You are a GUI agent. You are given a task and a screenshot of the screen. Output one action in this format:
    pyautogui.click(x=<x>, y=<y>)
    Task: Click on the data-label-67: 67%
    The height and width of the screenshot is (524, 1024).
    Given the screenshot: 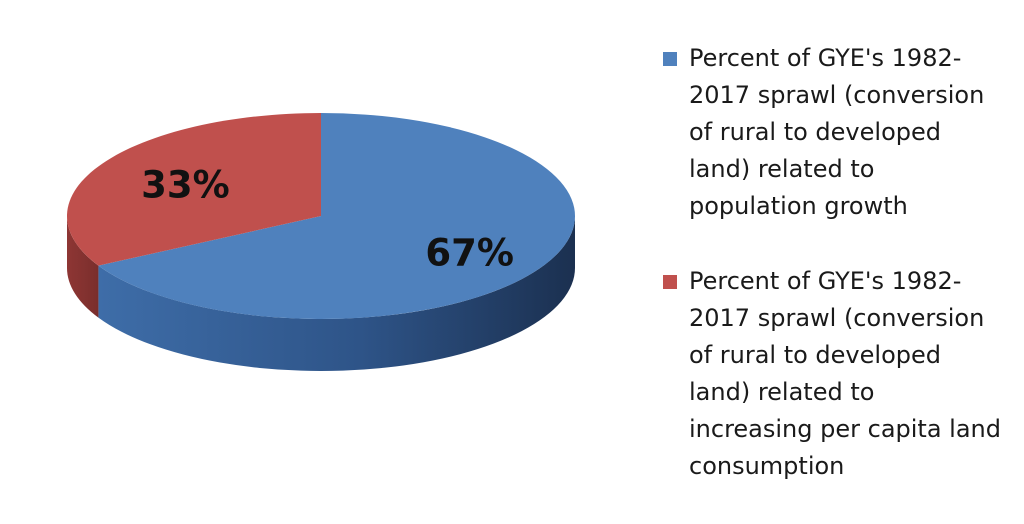 What is the action you would take?
    pyautogui.click(x=469, y=253)
    